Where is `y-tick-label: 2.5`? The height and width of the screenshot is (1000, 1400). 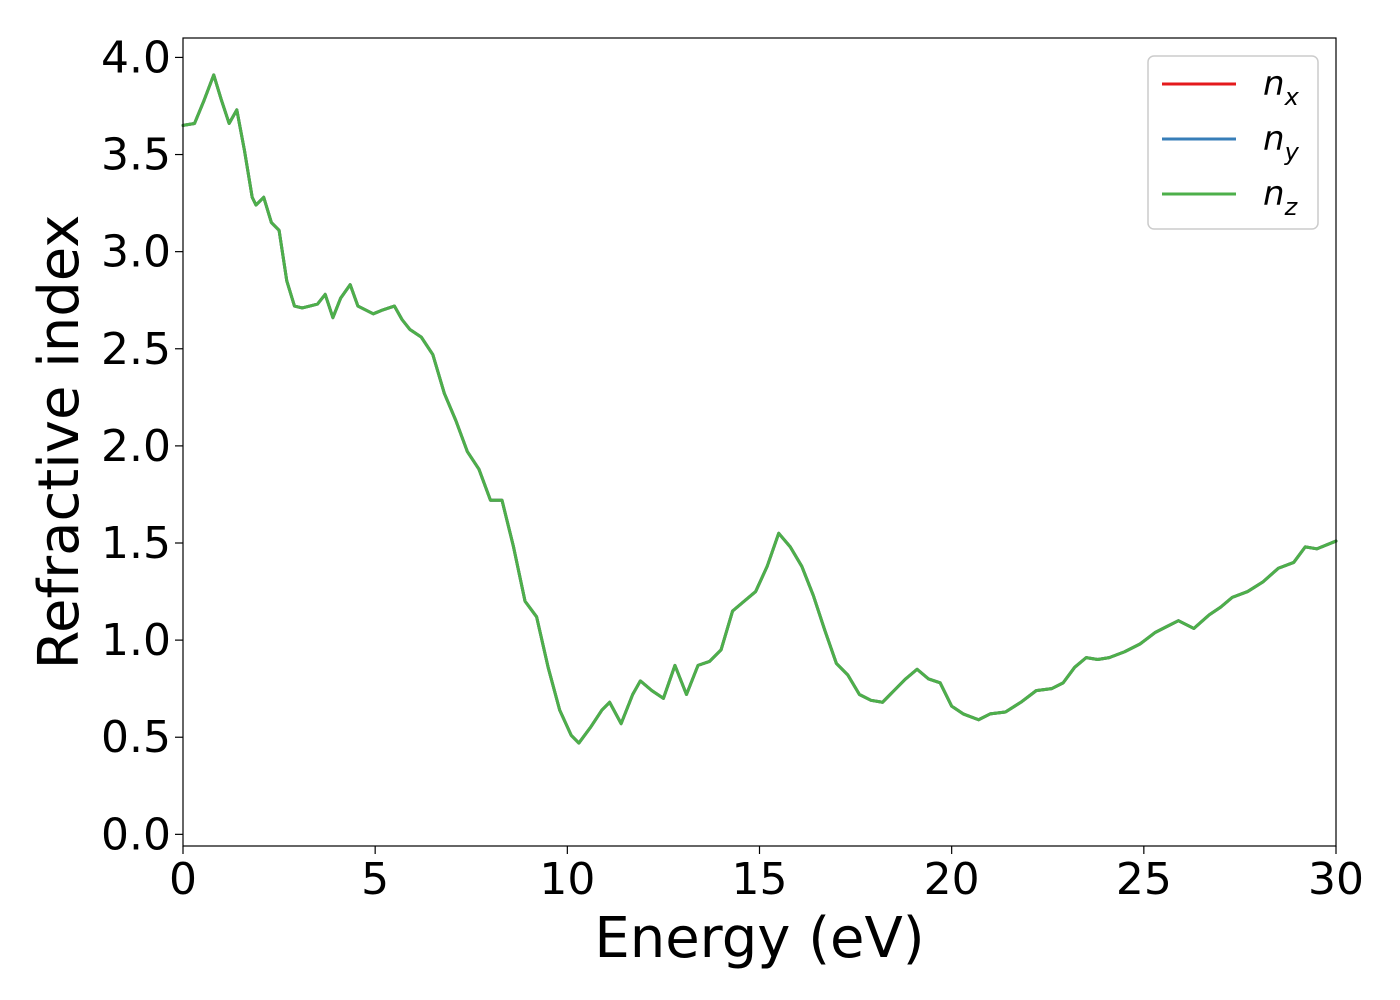 y-tick-label: 2.5 is located at coordinates (136, 349).